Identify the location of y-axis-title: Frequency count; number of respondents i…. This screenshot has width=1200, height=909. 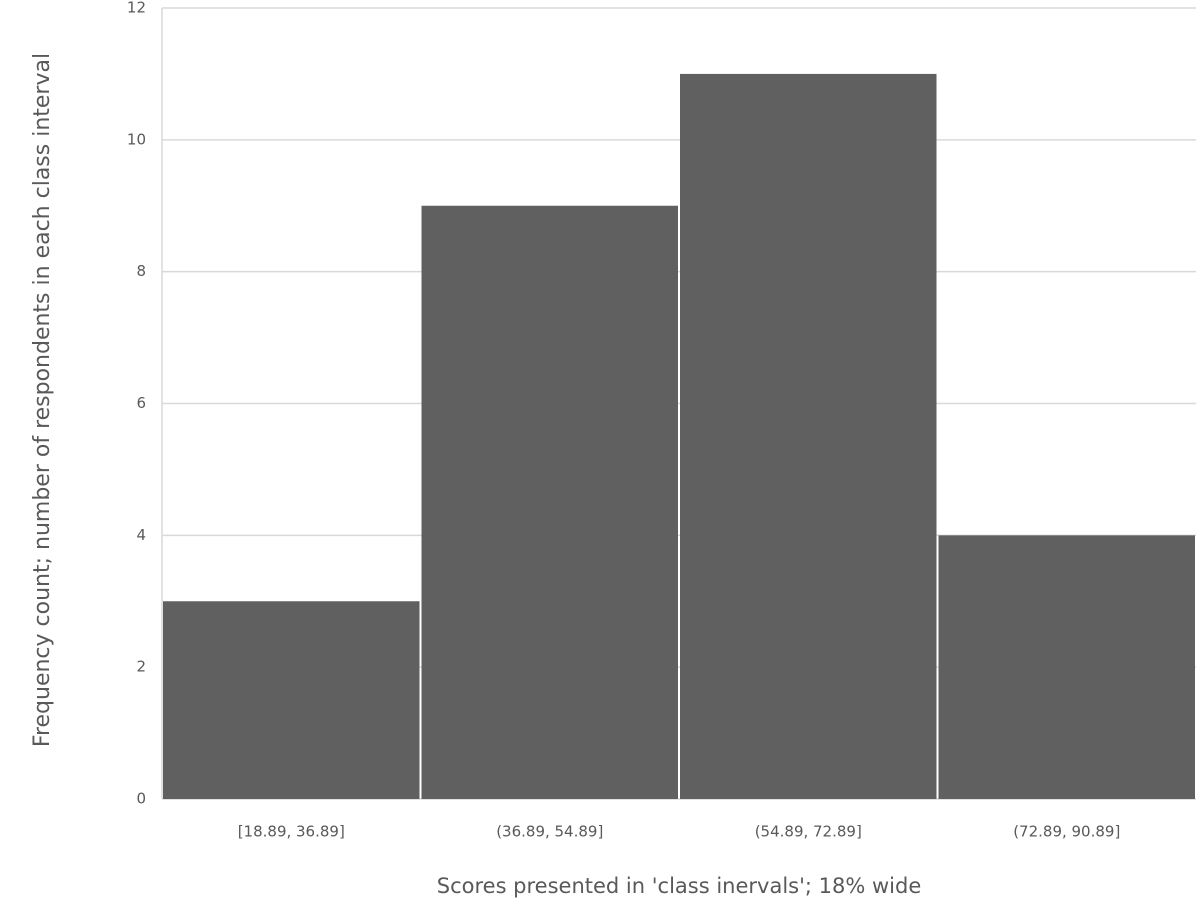
(42, 400).